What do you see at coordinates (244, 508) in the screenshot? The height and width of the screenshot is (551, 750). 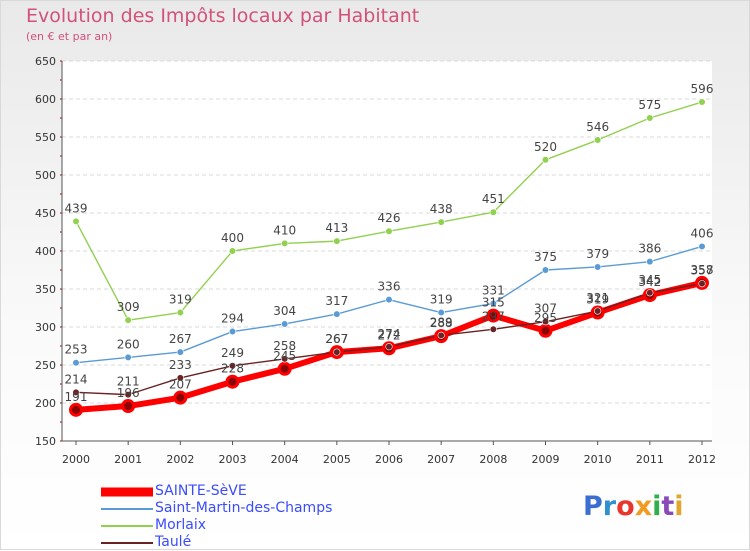 I see `legend-label: Saint-Martin-des-Champs` at bounding box center [244, 508].